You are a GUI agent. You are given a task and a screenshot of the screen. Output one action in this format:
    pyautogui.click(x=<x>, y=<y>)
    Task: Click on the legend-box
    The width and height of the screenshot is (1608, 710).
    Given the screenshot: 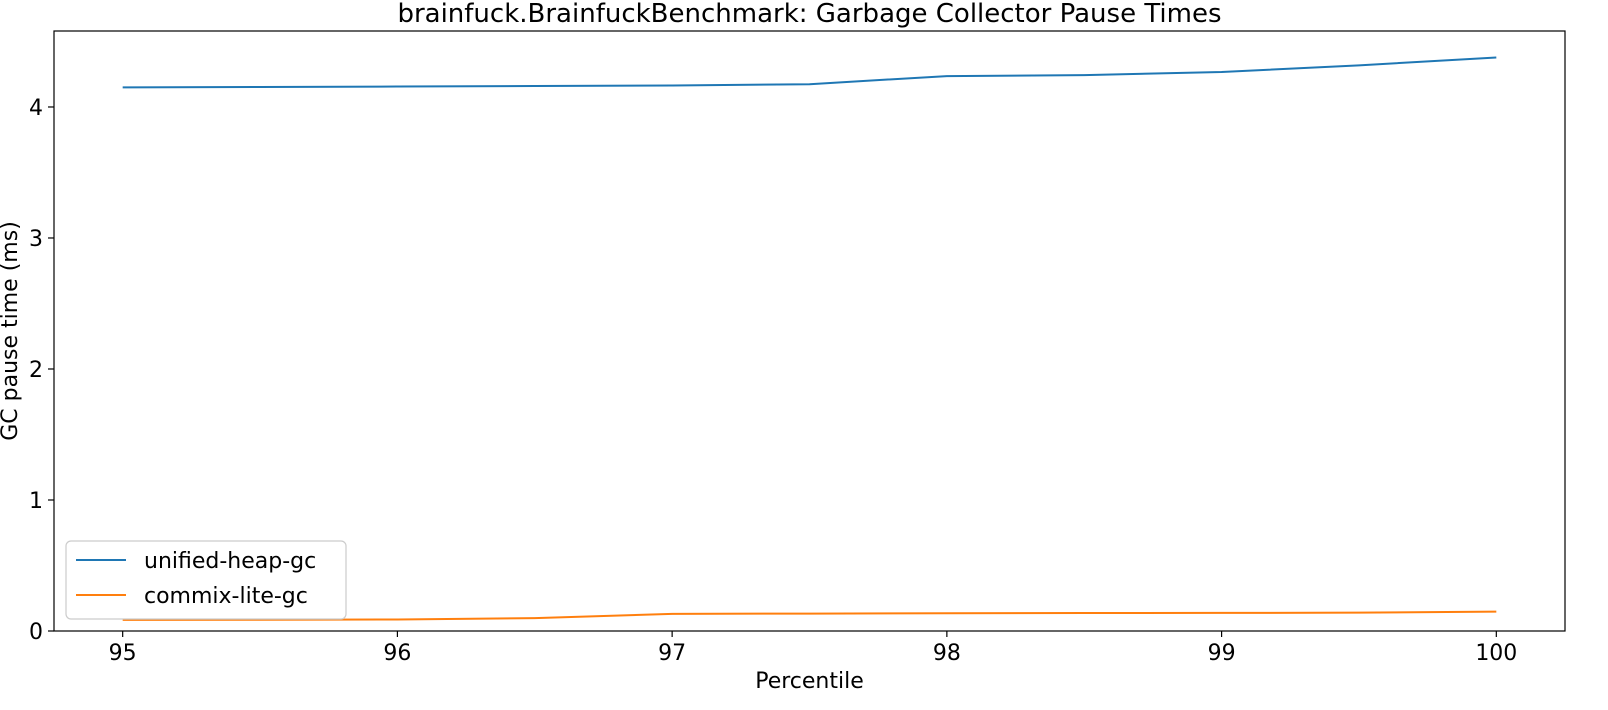 What is the action you would take?
    pyautogui.click(x=206, y=580)
    